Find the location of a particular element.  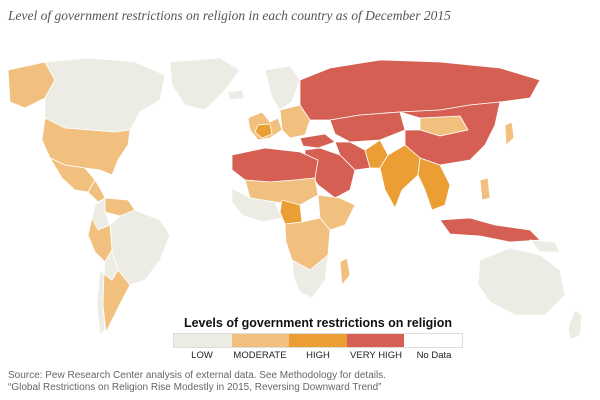

legend-label-moderate: MODERATE is located at coordinates (260, 355).